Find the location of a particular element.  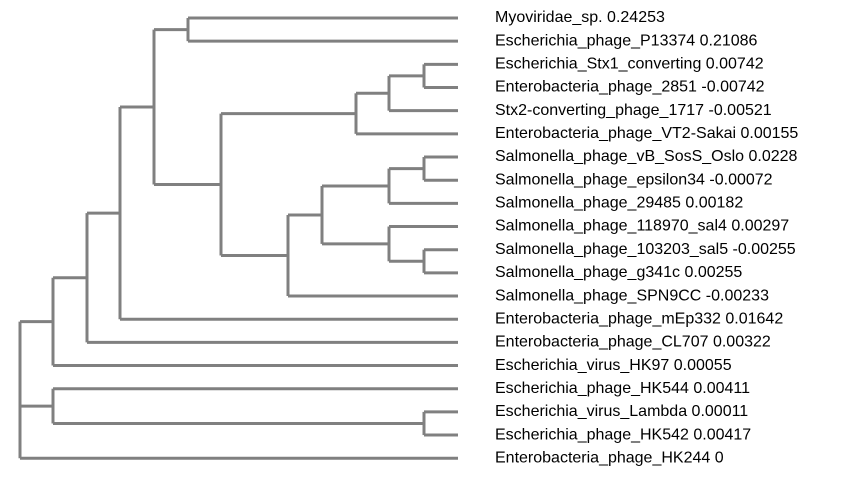

leaf-label: Salmonella_phage_29485 0.00182 is located at coordinates (619, 203).